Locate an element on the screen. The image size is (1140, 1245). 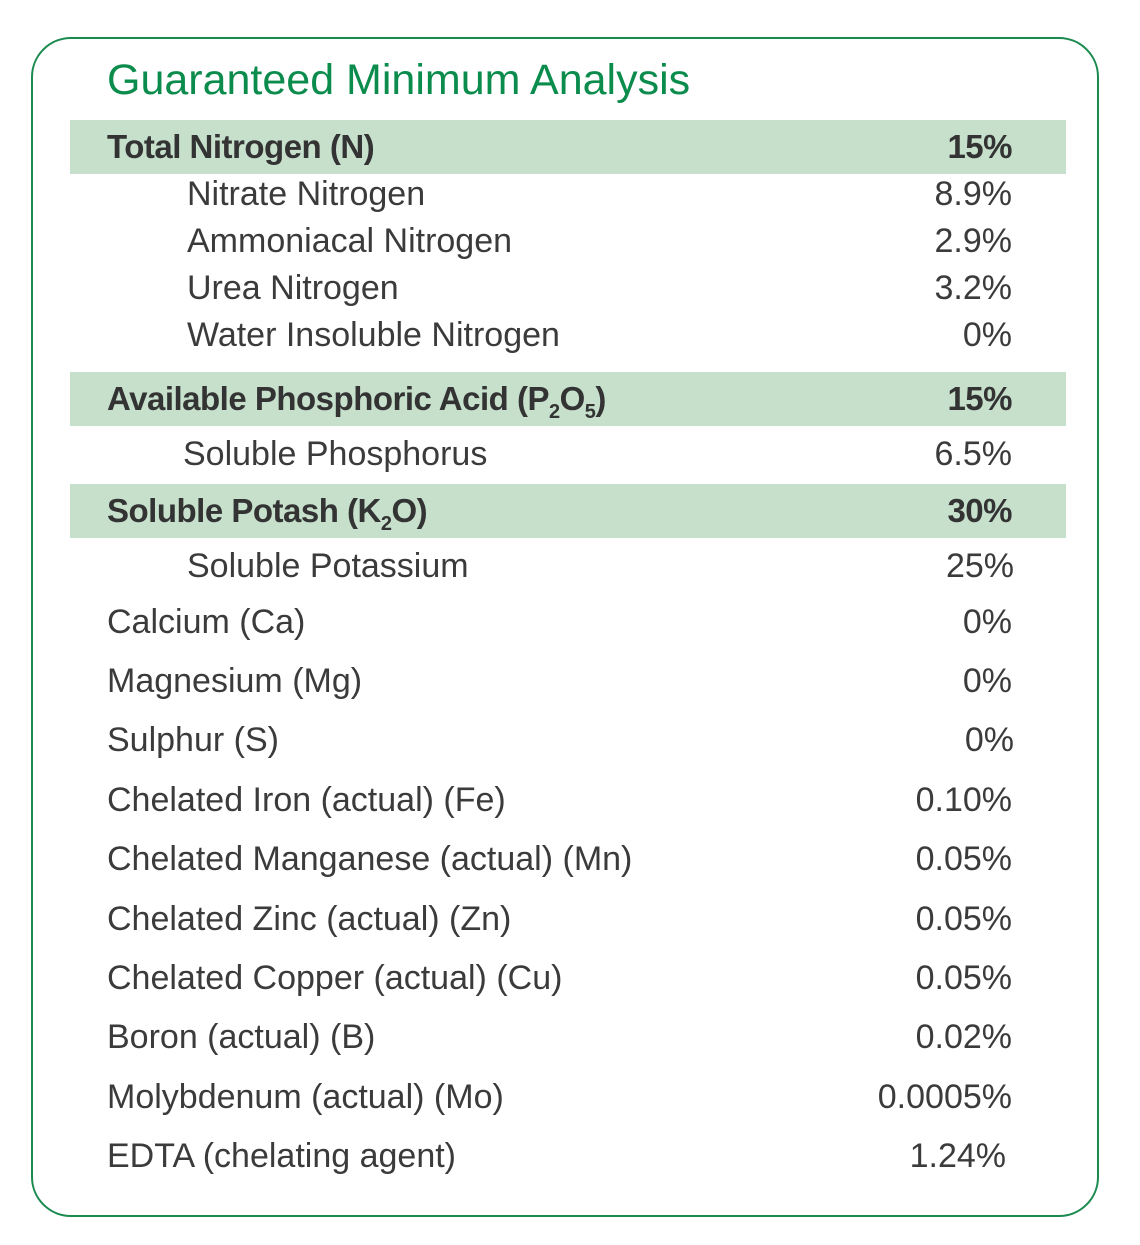
nutrient-label: Magnesium (Mg) is located at coordinates (235, 681).